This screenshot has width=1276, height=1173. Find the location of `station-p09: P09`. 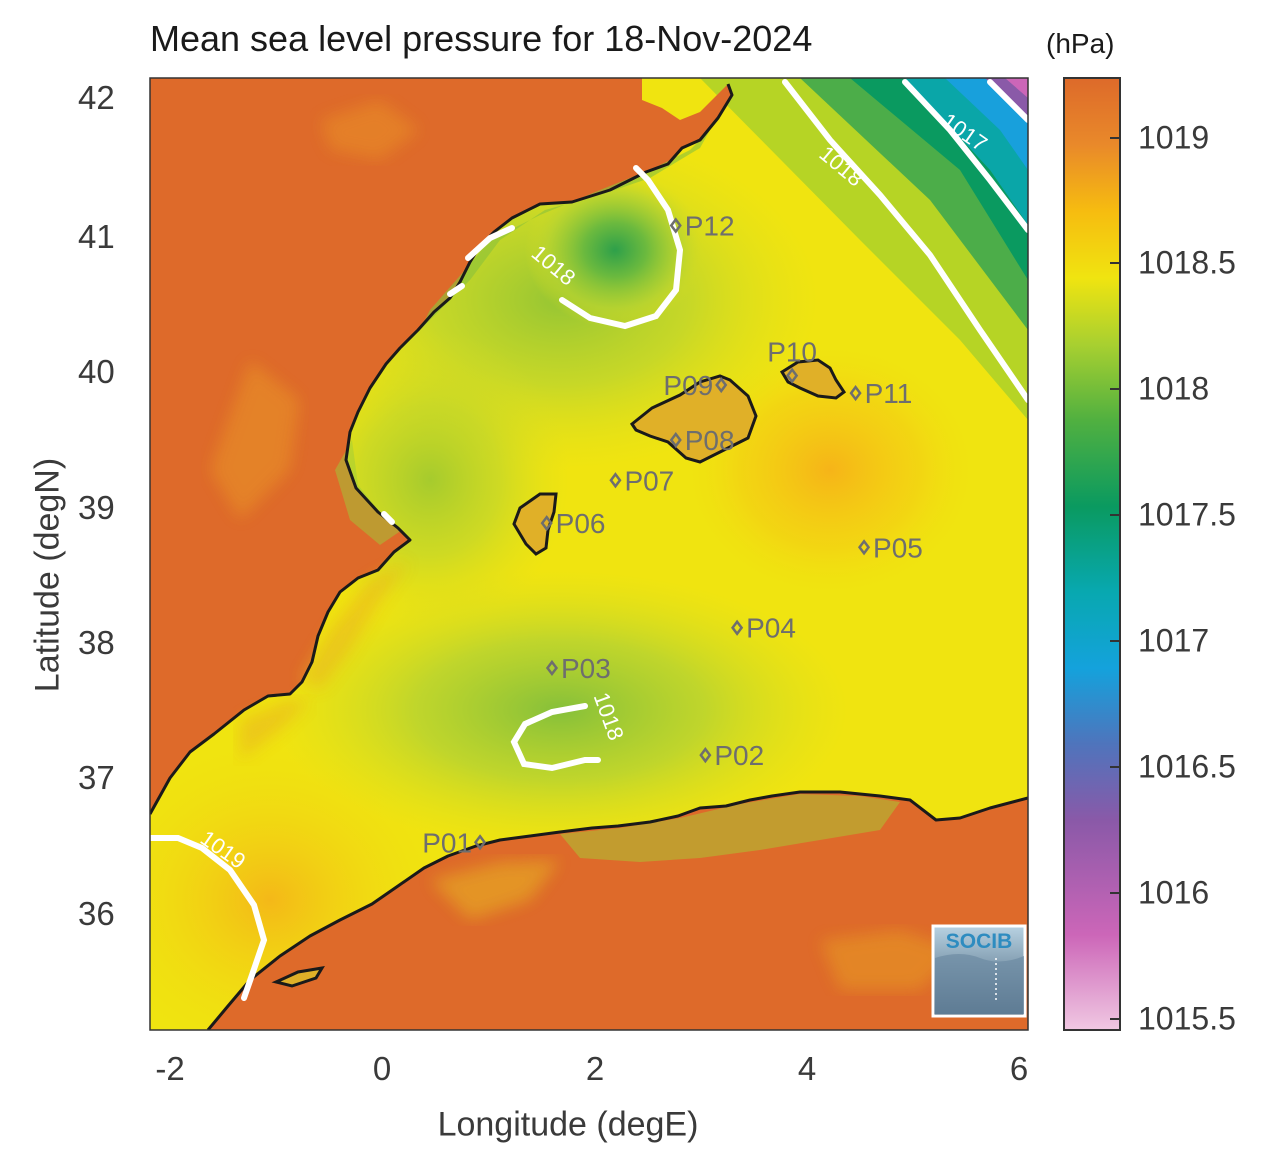

station-p09: P09 is located at coordinates (695, 385).